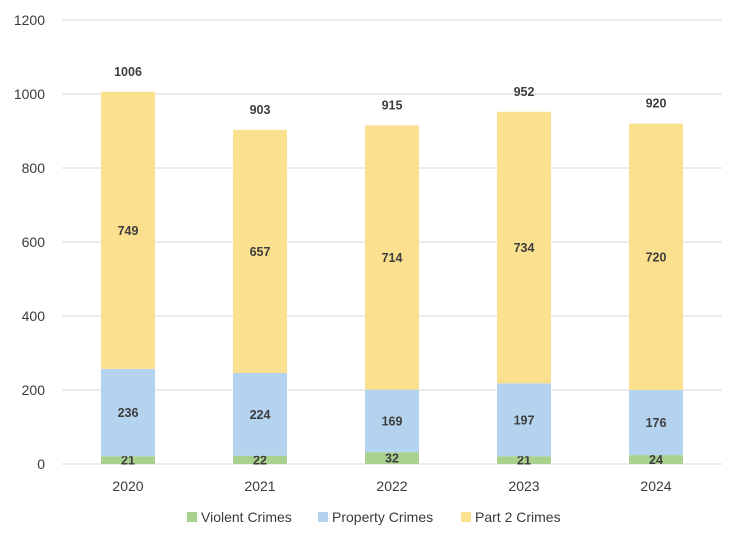 This screenshot has width=729, height=545. Describe the element at coordinates (127, 486) in the screenshot. I see `x-tick-label: 2020` at that location.